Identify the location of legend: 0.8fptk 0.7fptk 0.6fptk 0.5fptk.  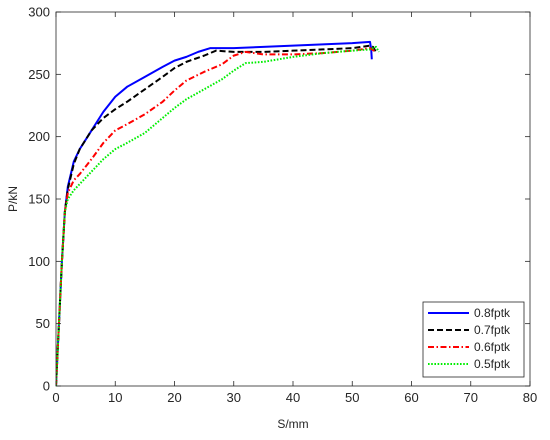
(473, 339).